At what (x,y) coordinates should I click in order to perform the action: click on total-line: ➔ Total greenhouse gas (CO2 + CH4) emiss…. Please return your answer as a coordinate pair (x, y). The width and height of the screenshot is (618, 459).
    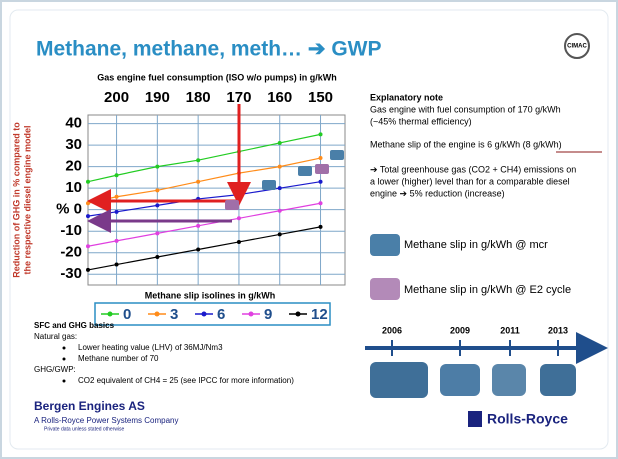
    Looking at the image, I should click on (473, 169).